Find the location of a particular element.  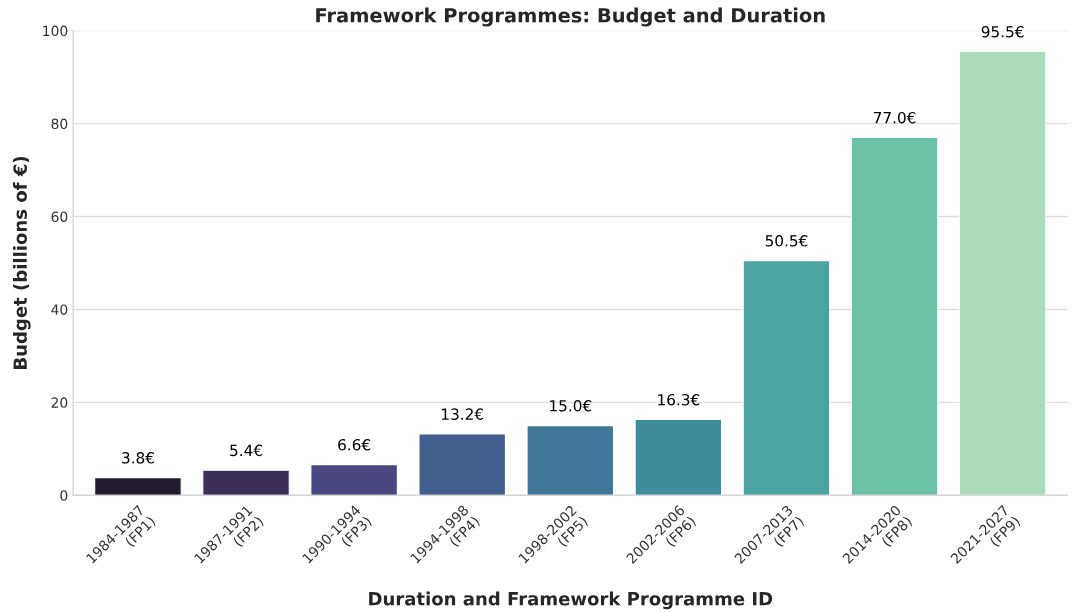

data-label: 3.8€ is located at coordinates (138, 458).